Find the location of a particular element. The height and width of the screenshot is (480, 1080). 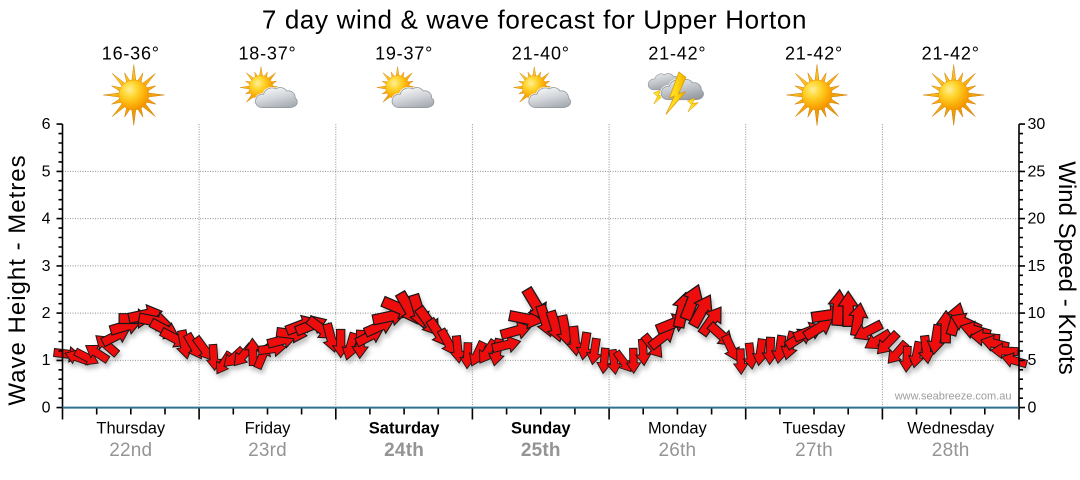

svg-text: 20 is located at coordinates (1037, 219).